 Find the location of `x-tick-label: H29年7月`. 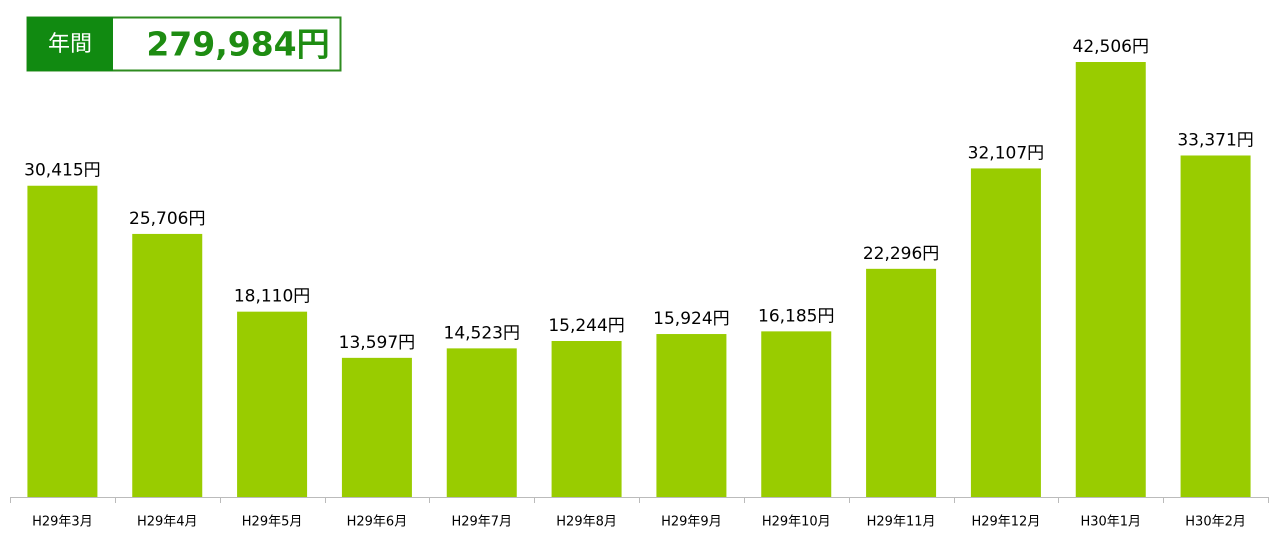

x-tick-label: H29年7月 is located at coordinates (481, 522).